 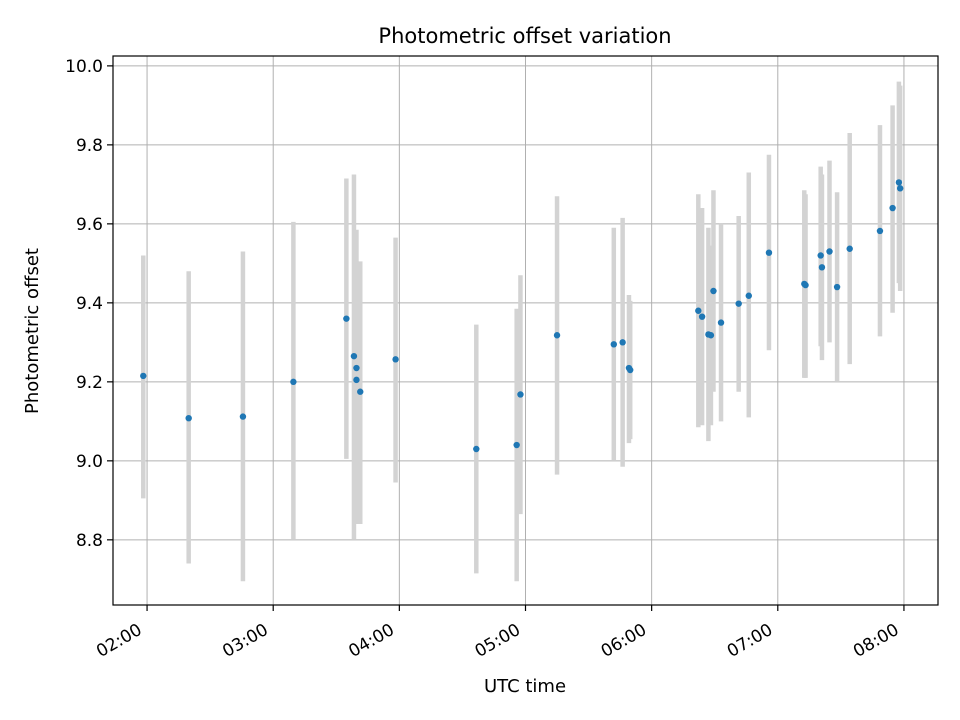 I want to click on y-tick-label: 9.4, so click(x=89, y=304).